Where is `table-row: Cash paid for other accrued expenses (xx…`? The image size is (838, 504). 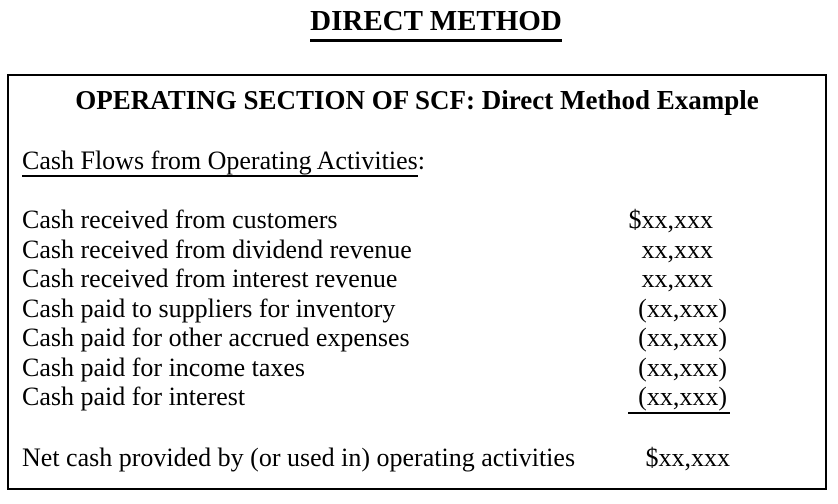 table-row: Cash paid for other accrued expenses (xx… is located at coordinates (417, 338).